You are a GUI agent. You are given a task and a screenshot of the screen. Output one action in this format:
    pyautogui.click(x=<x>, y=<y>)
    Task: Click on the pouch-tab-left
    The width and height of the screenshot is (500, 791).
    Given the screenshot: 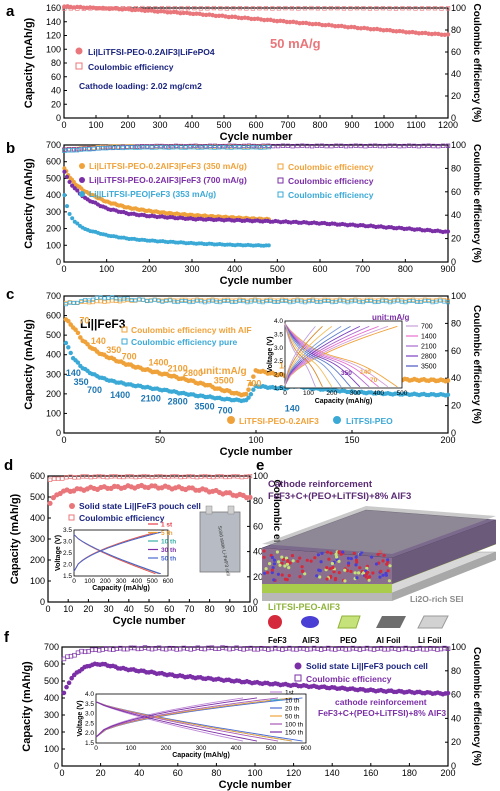 What is the action you would take?
    pyautogui.click(x=209, y=510)
    